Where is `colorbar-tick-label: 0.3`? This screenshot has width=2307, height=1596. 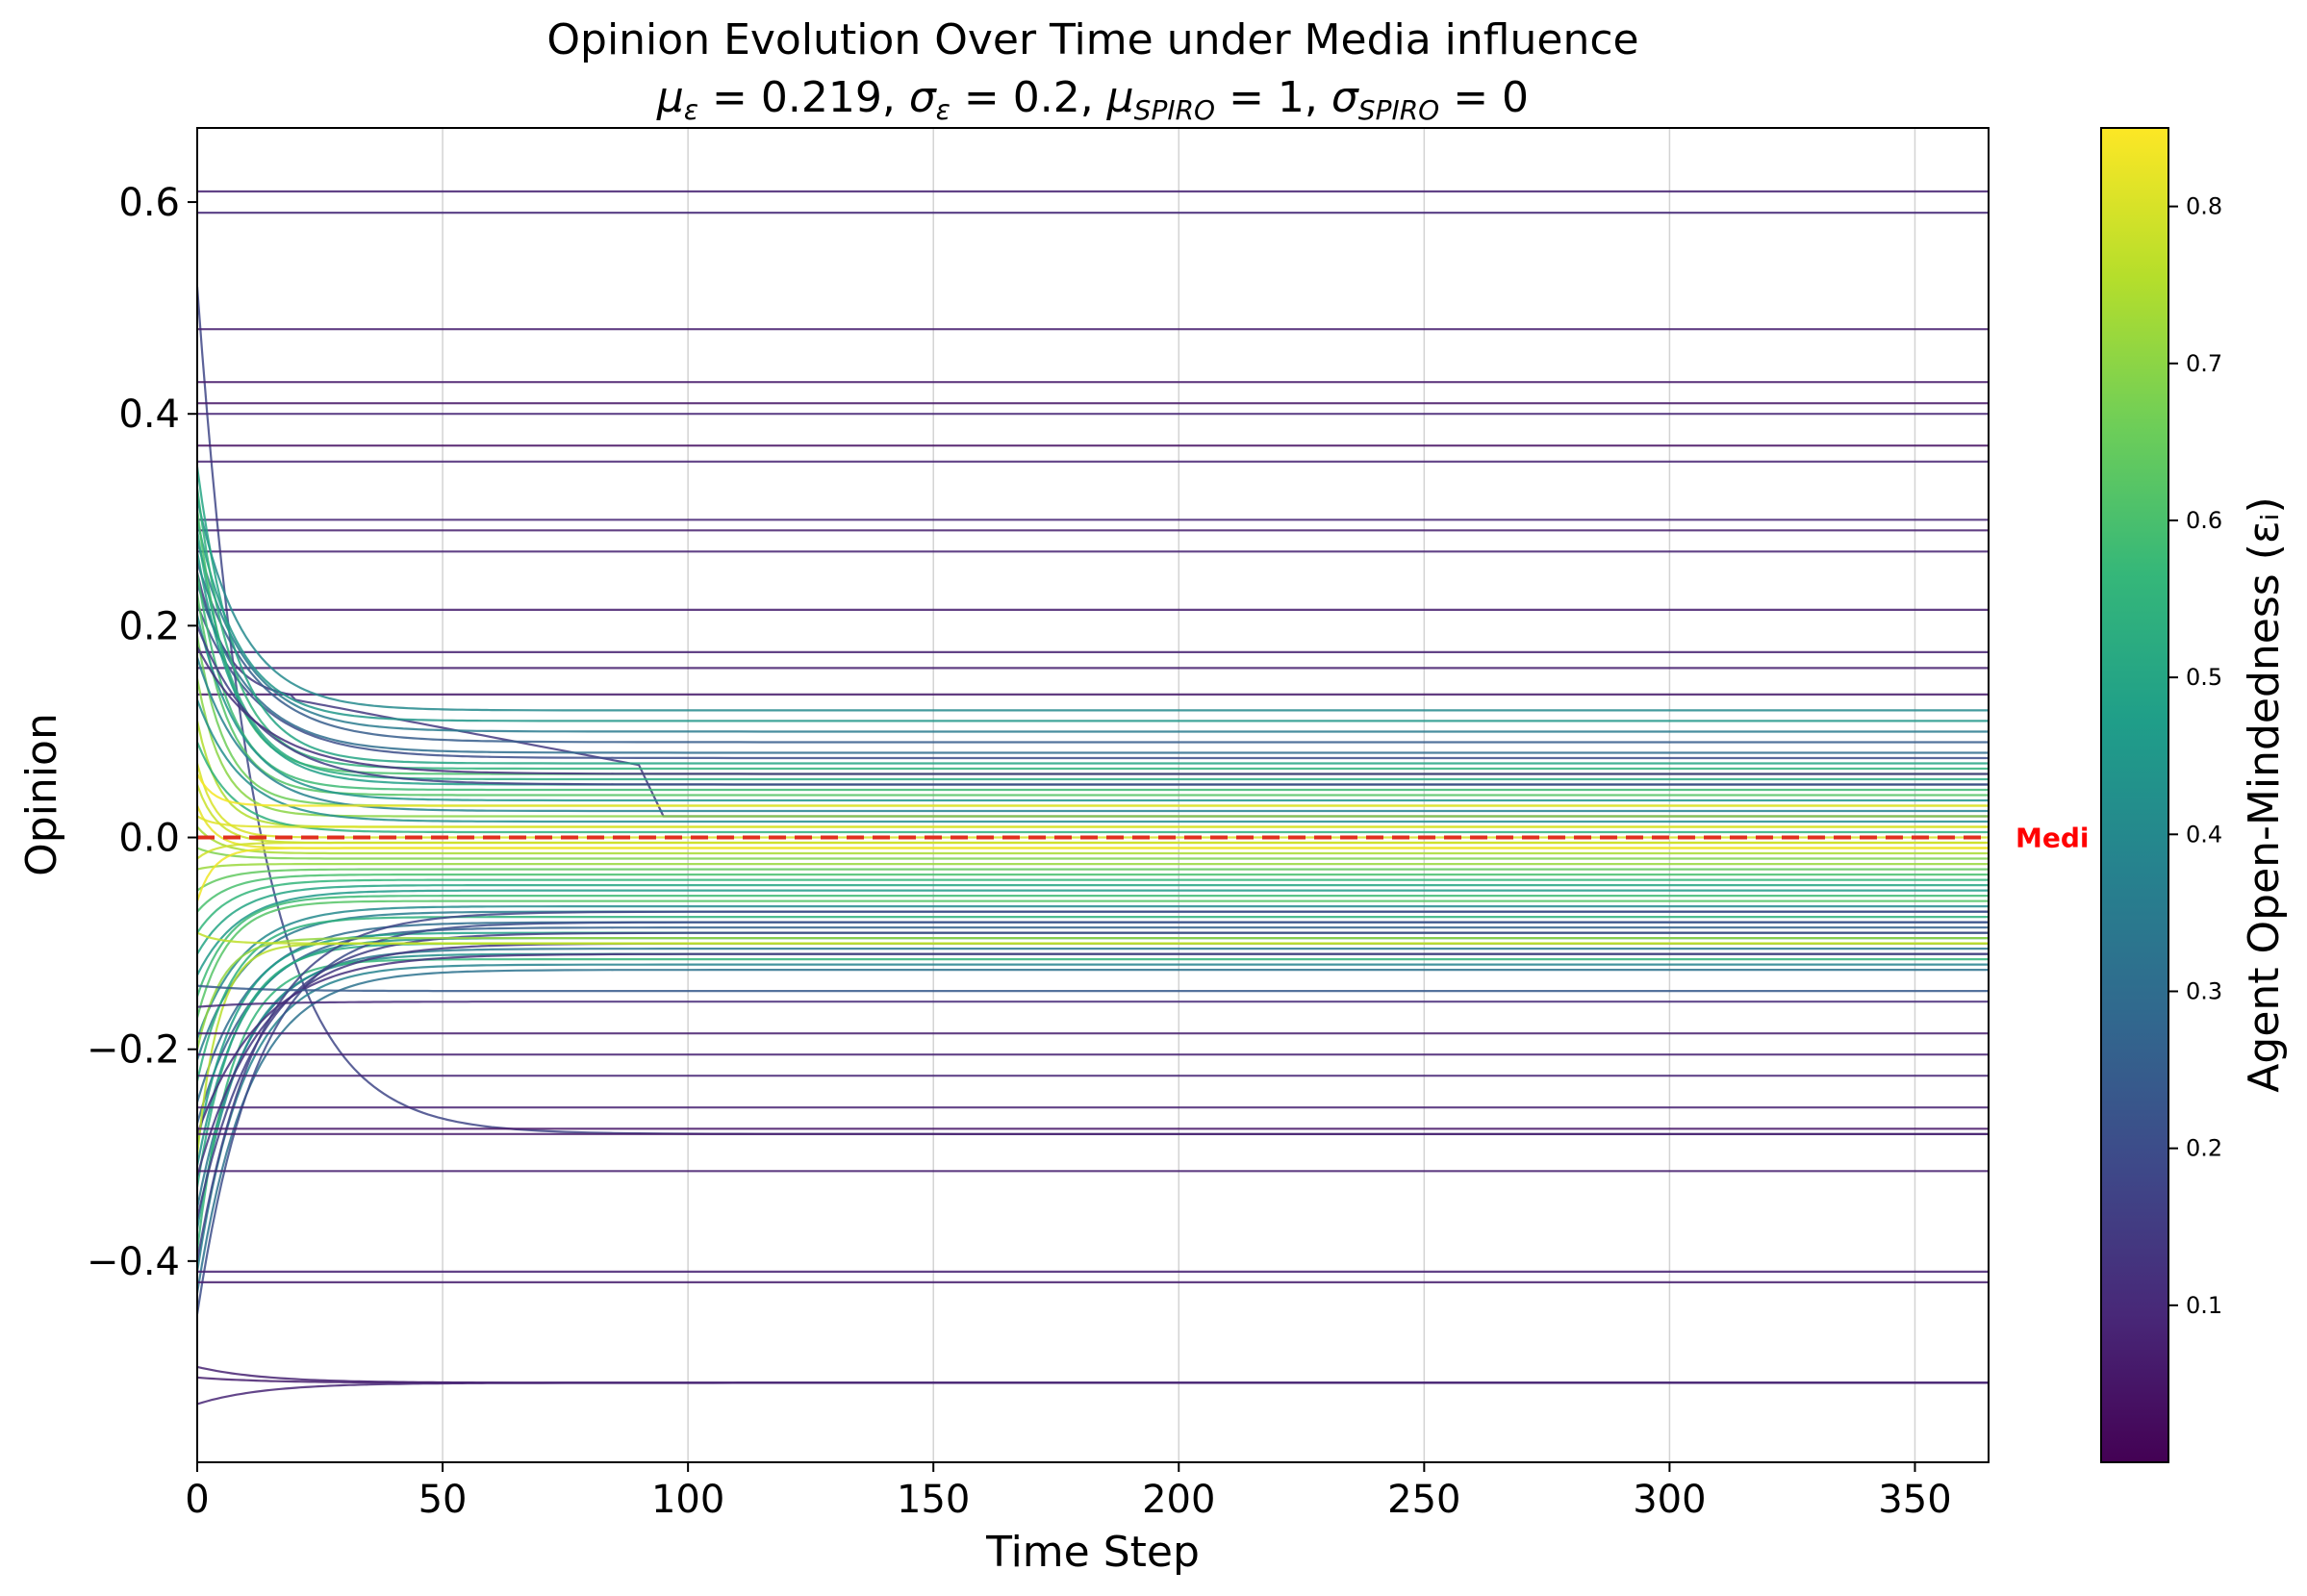 colorbar-tick-label: 0.3 is located at coordinates (2204, 990).